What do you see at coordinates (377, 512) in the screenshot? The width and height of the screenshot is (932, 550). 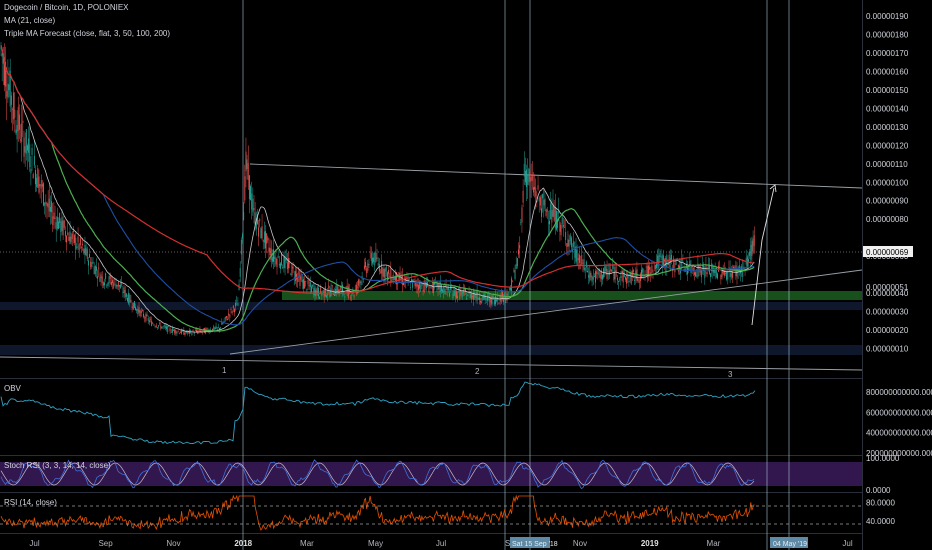 I see `rsi-line` at bounding box center [377, 512].